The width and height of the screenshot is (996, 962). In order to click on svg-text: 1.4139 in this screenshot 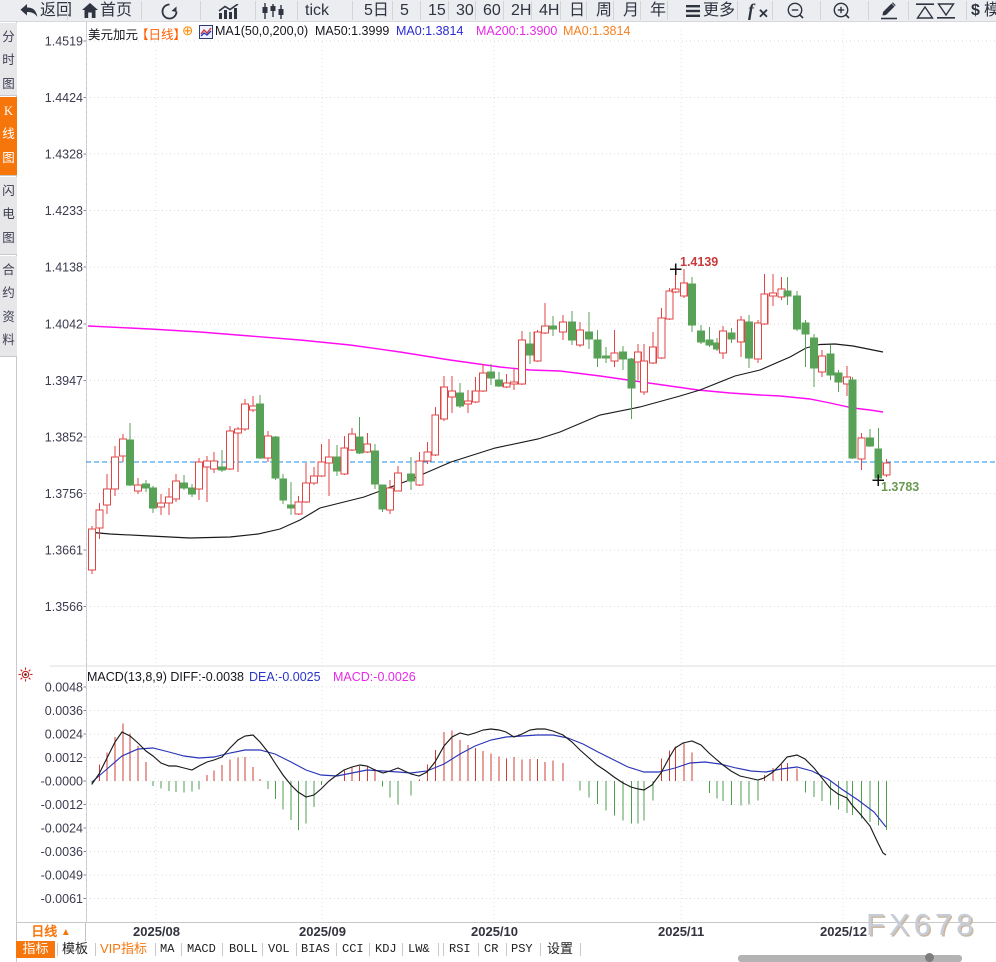, I will do `click(699, 262)`.